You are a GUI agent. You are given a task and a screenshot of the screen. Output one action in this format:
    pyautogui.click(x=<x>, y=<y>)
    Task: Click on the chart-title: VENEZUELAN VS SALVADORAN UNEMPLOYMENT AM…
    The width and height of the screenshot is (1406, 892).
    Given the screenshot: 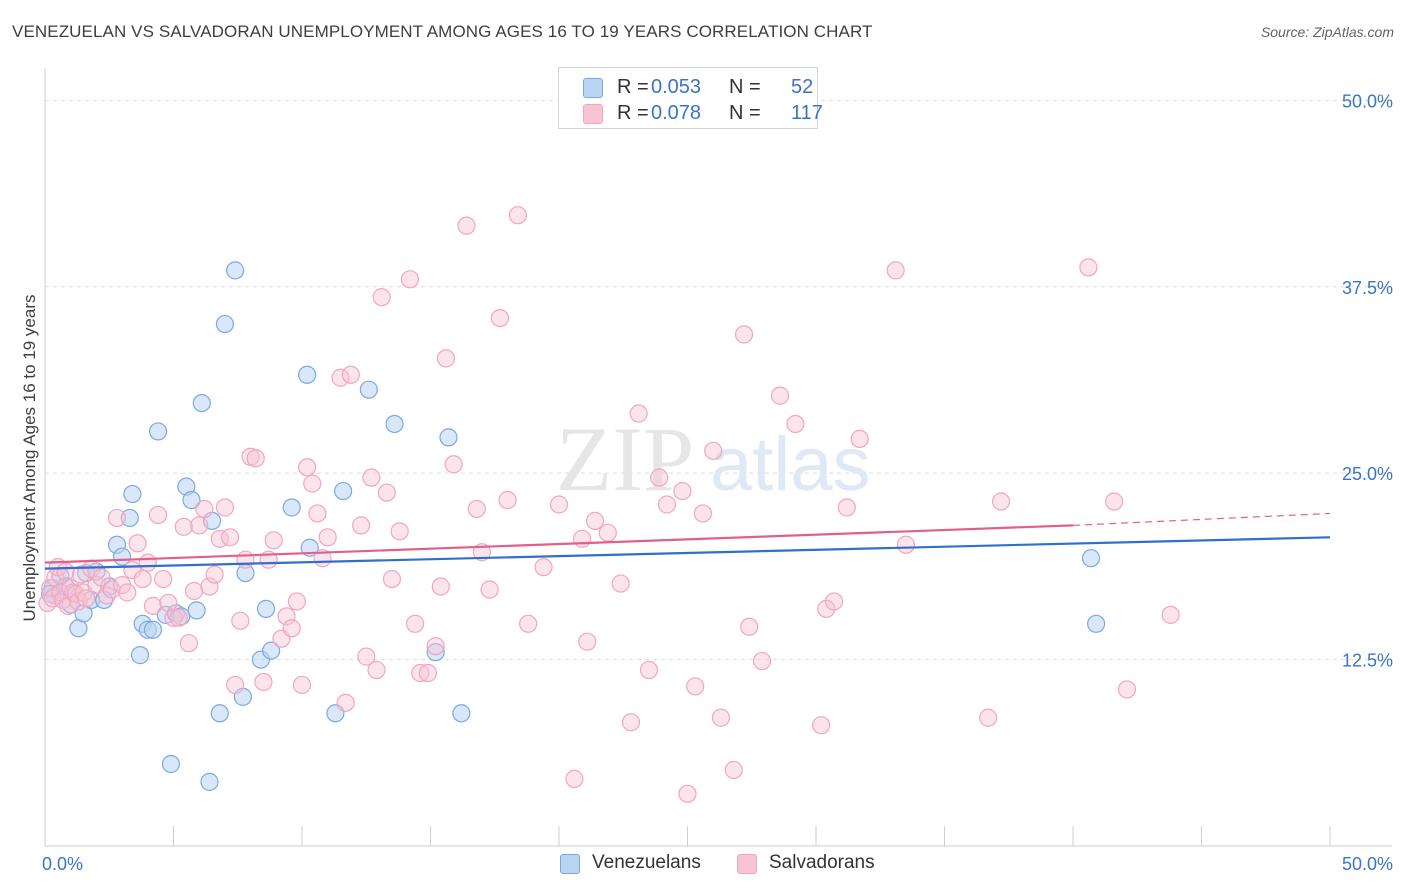 What is the action you would take?
    pyautogui.click(x=442, y=31)
    